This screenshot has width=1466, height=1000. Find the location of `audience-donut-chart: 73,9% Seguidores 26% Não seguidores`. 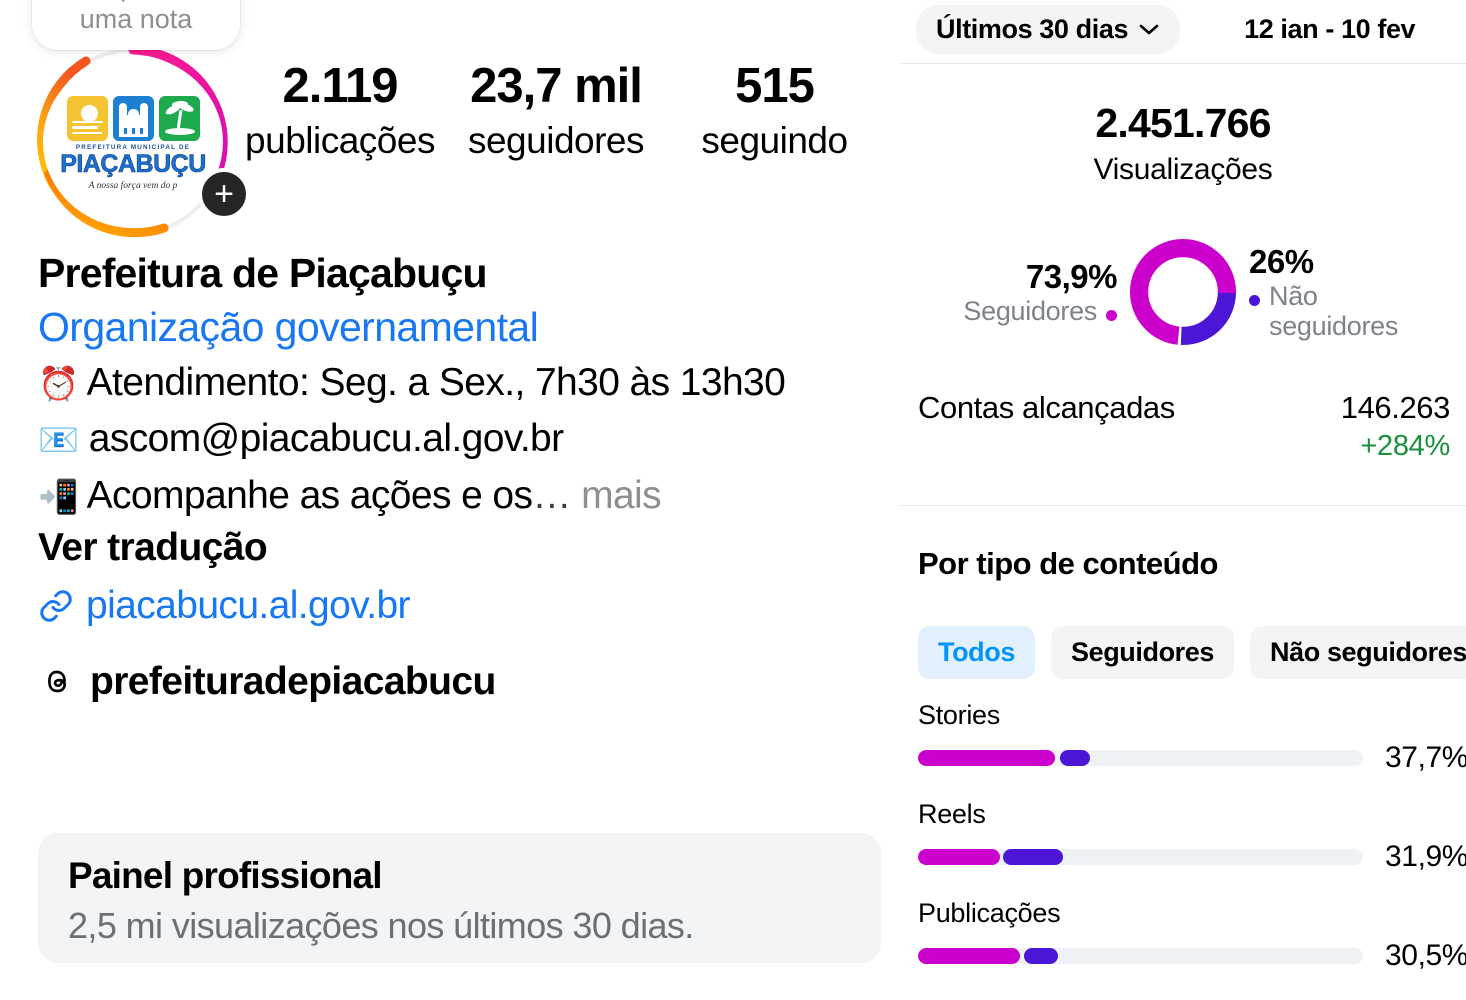

audience-donut-chart: 73,9% Seguidores 26% Não seguidores is located at coordinates (1183, 292).